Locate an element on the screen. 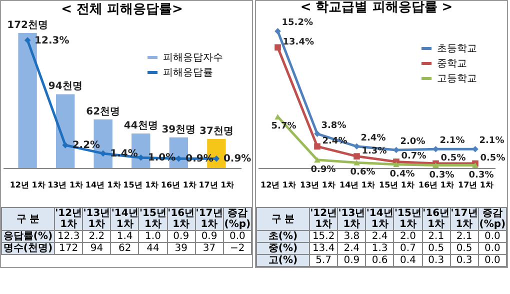 This screenshot has height=294, width=510. x-tick-label: 15년 1차 is located at coordinates (141, 185).